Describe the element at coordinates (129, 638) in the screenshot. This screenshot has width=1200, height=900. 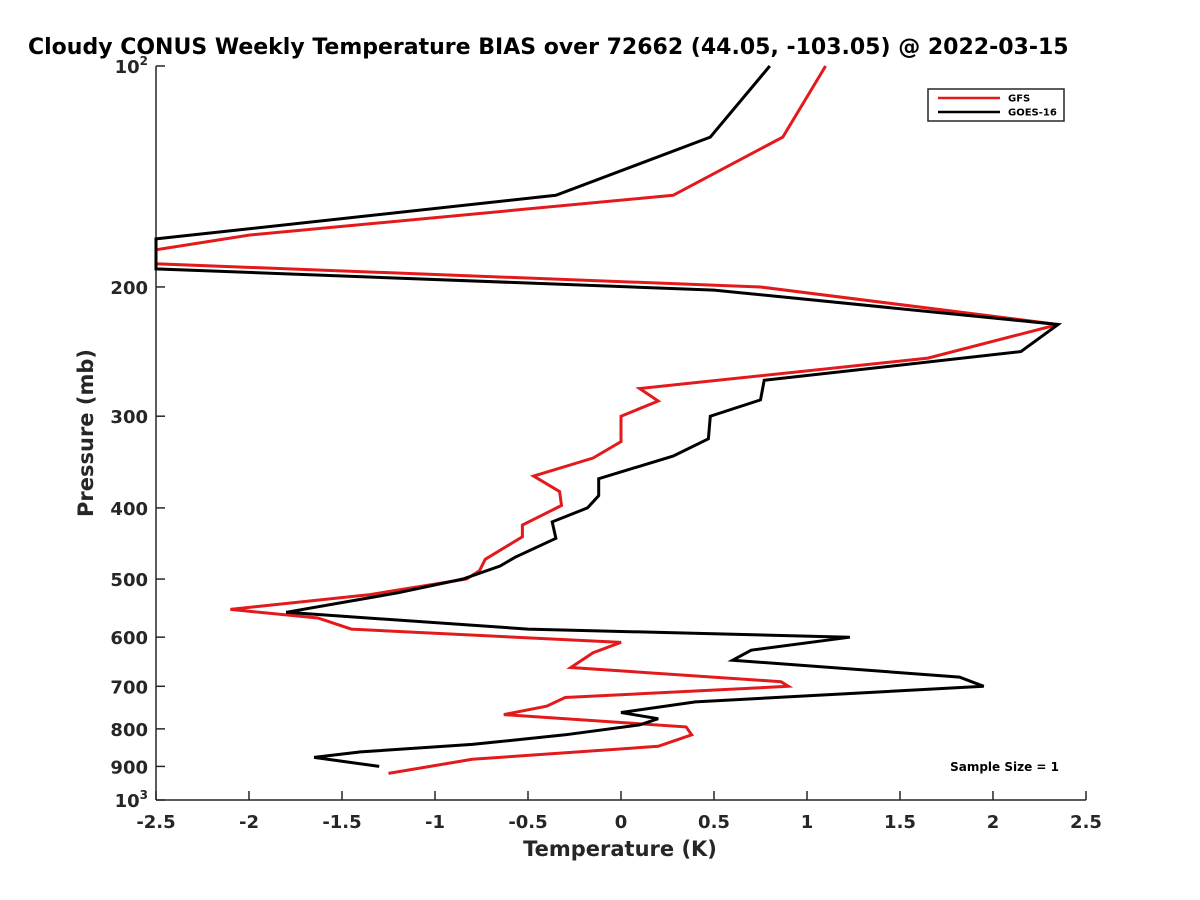
I see `y-tick-label: 600` at that location.